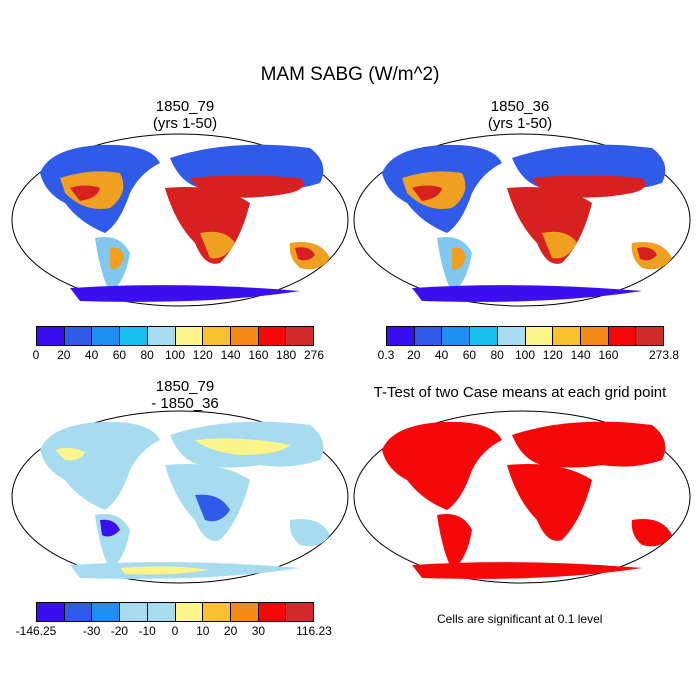 The width and height of the screenshot is (700, 700). I want to click on colorbar-2-tick-label: 120, so click(552, 355).